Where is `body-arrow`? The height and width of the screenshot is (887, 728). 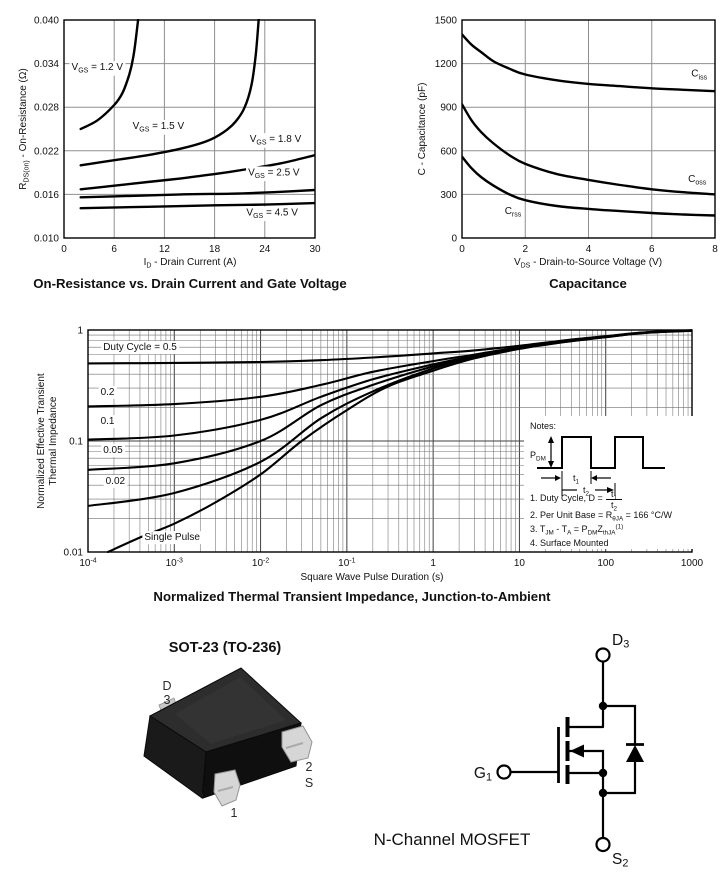 body-arrow is located at coordinates (577, 751).